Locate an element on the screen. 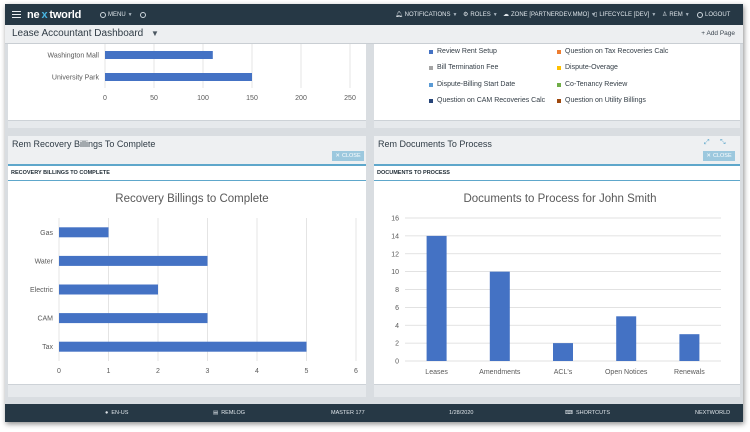 The image size is (750, 432). legend-item: Review Rent Setup is located at coordinates (463, 51).